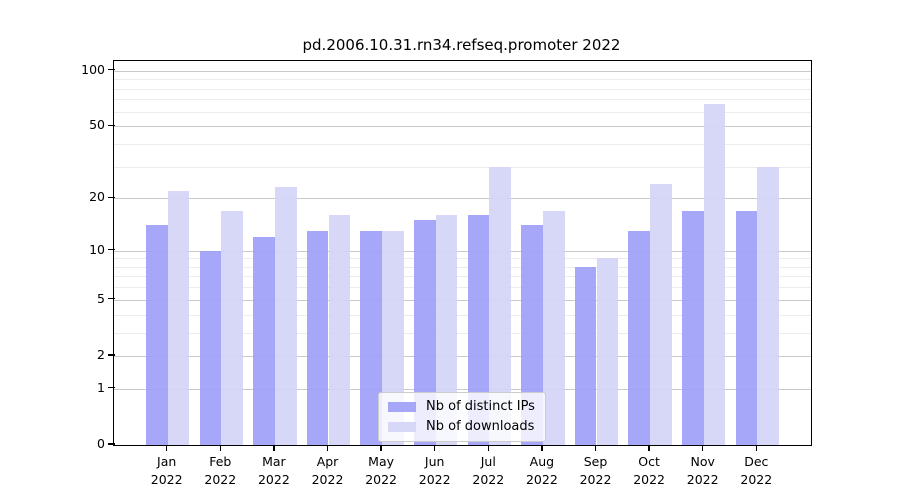 The image size is (900, 500). Describe the element at coordinates (649, 461) in the screenshot. I see `month-line: Oct` at that location.